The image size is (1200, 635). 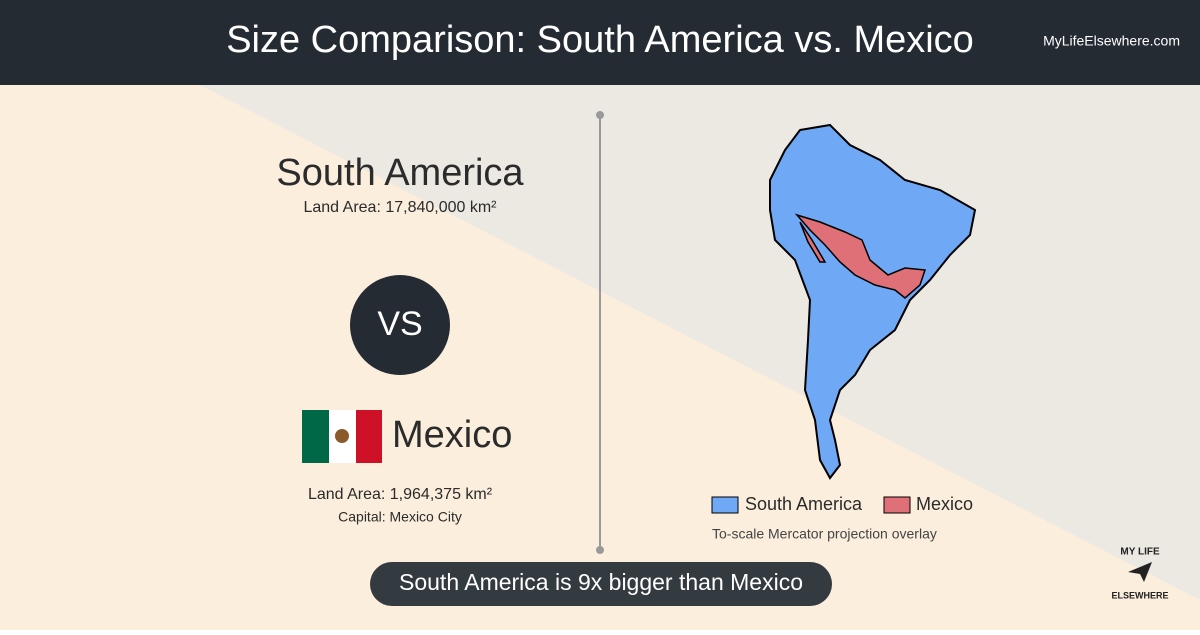 What do you see at coordinates (860, 256) in the screenshot?
I see `mexico-shape` at bounding box center [860, 256].